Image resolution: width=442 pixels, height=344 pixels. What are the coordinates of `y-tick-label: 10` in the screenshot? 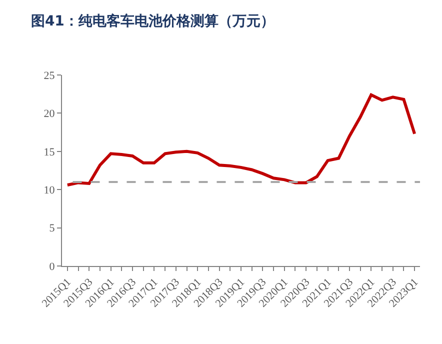 It's located at (50, 190).